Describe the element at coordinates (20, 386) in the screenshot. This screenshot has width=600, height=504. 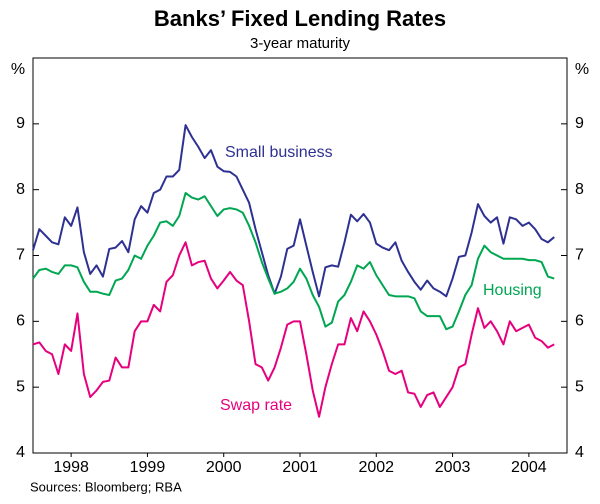
I see `y-tick-label: 5` at that location.